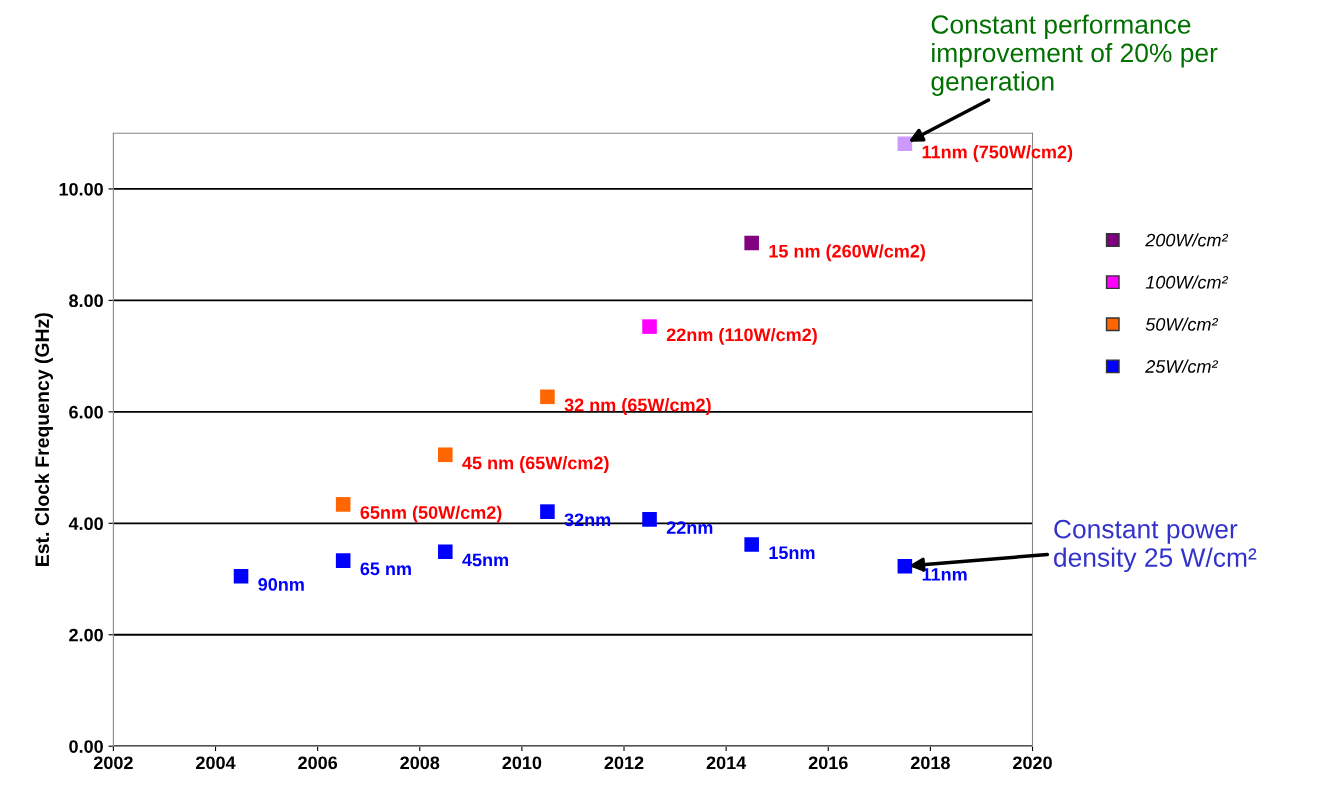 Image resolution: width=1334 pixels, height=793 pixels. What do you see at coordinates (385, 569) in the screenshot?
I see `annotation: 65 nm` at bounding box center [385, 569].